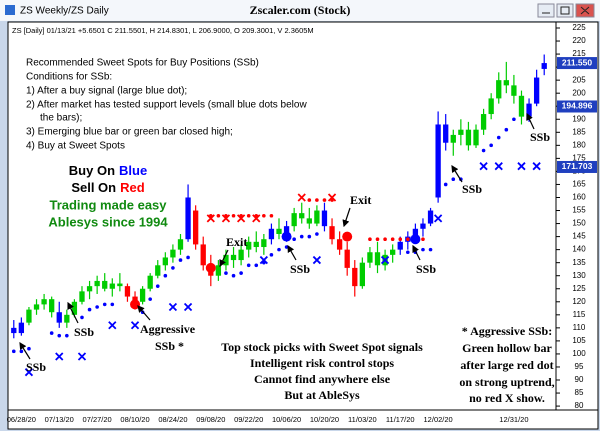 The width and height of the screenshot is (600, 431). Describe the element at coordinates (21, 419) in the screenshot. I see `x-tick-label: 06/28/20` at that location.